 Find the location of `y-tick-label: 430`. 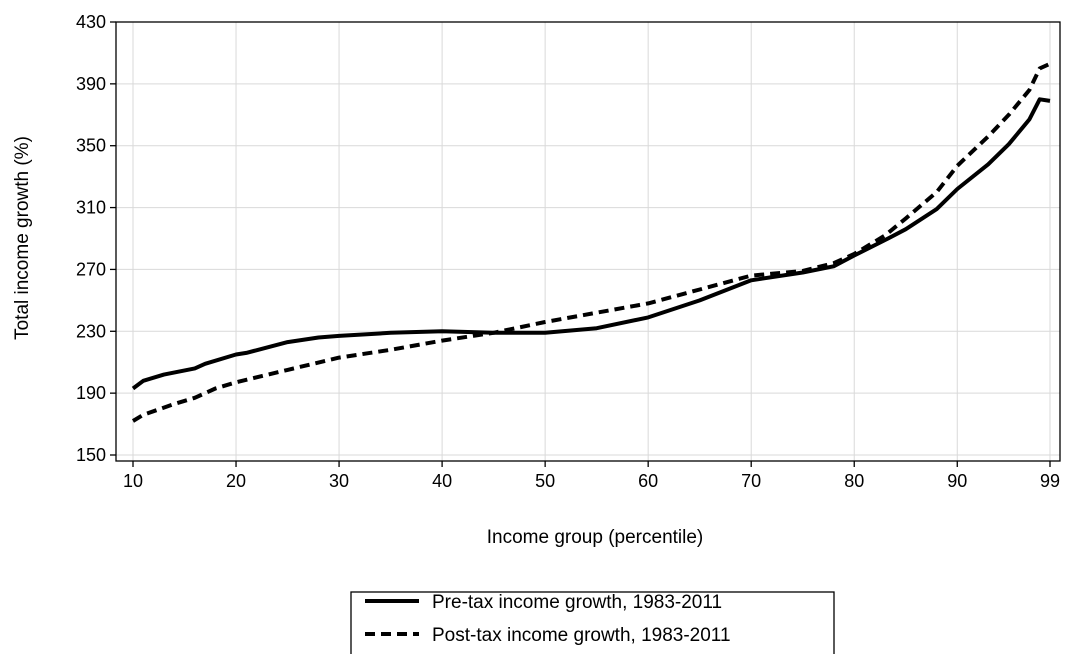

y-tick-label: 430 is located at coordinates (91, 22).